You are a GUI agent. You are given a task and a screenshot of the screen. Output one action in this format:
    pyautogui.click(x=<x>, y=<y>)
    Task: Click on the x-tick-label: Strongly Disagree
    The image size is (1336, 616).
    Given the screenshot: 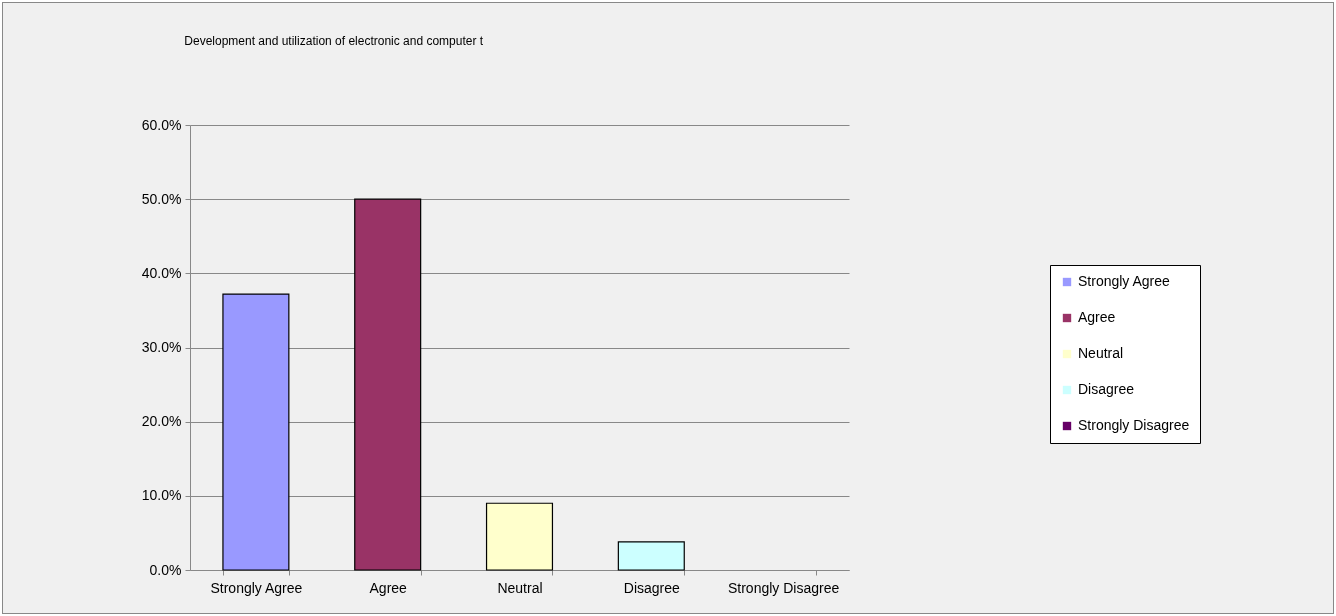 What is the action you would take?
    pyautogui.click(x=783, y=587)
    